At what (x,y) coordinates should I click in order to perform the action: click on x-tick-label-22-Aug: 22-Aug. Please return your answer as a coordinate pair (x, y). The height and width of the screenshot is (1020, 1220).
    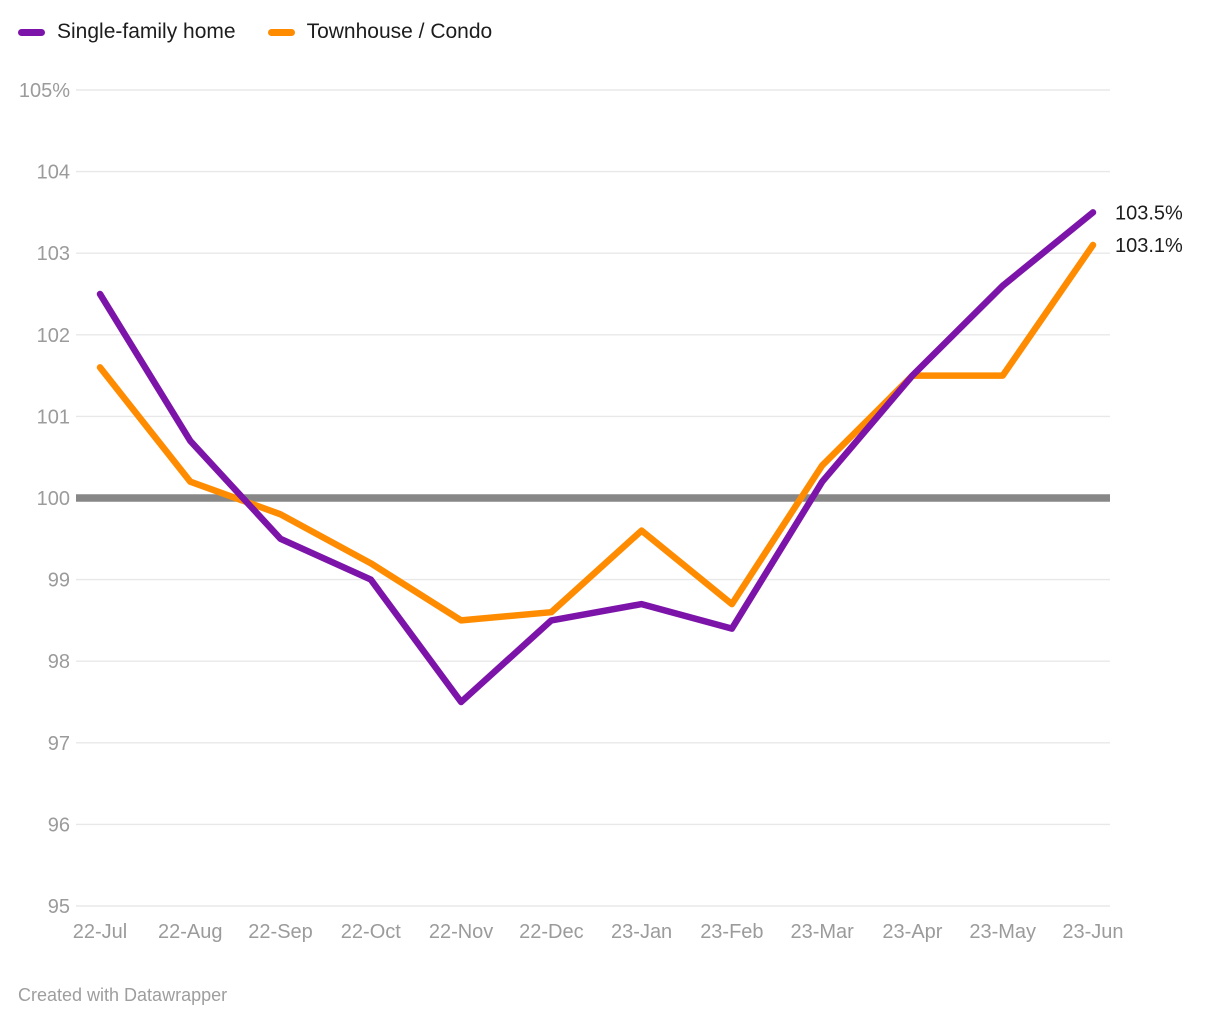
    Looking at the image, I should click on (190, 932).